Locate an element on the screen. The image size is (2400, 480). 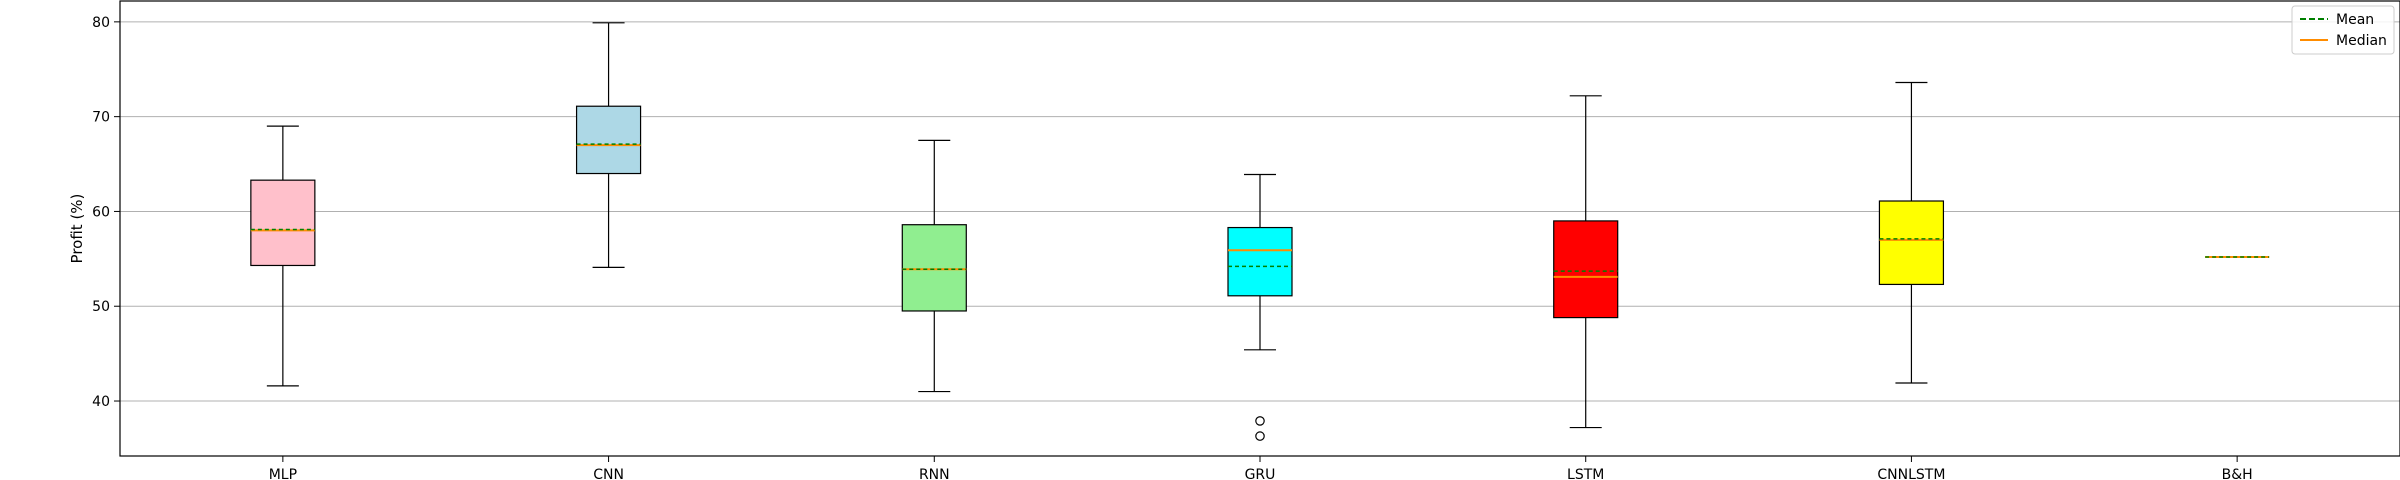
y-axis-title: Profit (%) is located at coordinates (77, 229).